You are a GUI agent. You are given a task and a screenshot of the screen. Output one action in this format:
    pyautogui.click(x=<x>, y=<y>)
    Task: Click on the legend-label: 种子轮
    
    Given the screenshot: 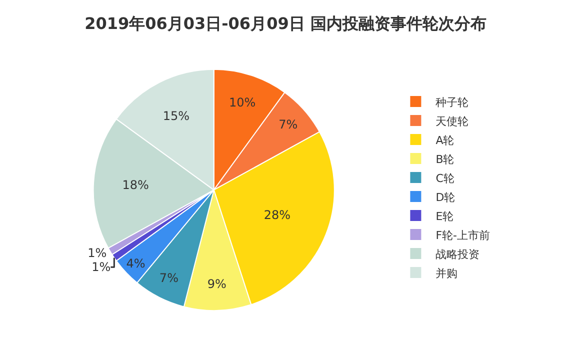 What is the action you would take?
    pyautogui.click(x=452, y=102)
    